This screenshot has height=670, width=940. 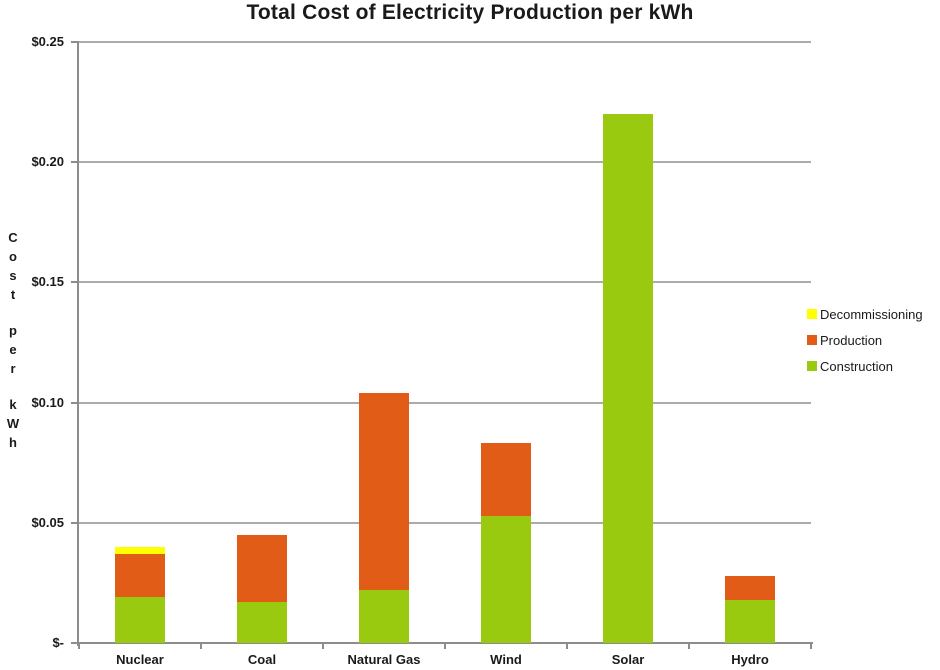 I want to click on bar-coal-construction, so click(x=262, y=622).